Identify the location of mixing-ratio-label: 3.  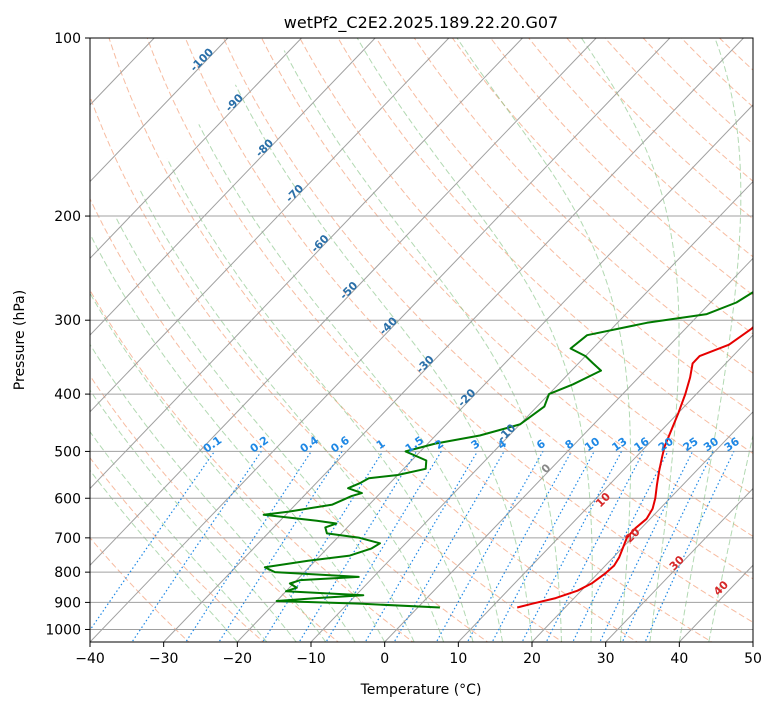
(476, 444).